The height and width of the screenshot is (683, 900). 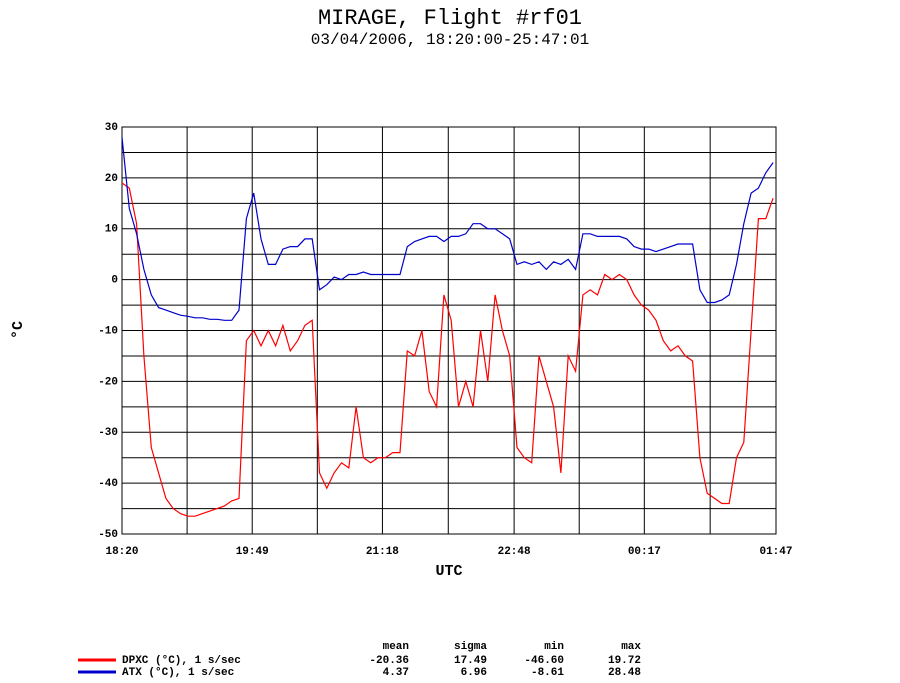 I want to click on legend-label: DPXC (°C), 1 s/sec, so click(x=181, y=661).